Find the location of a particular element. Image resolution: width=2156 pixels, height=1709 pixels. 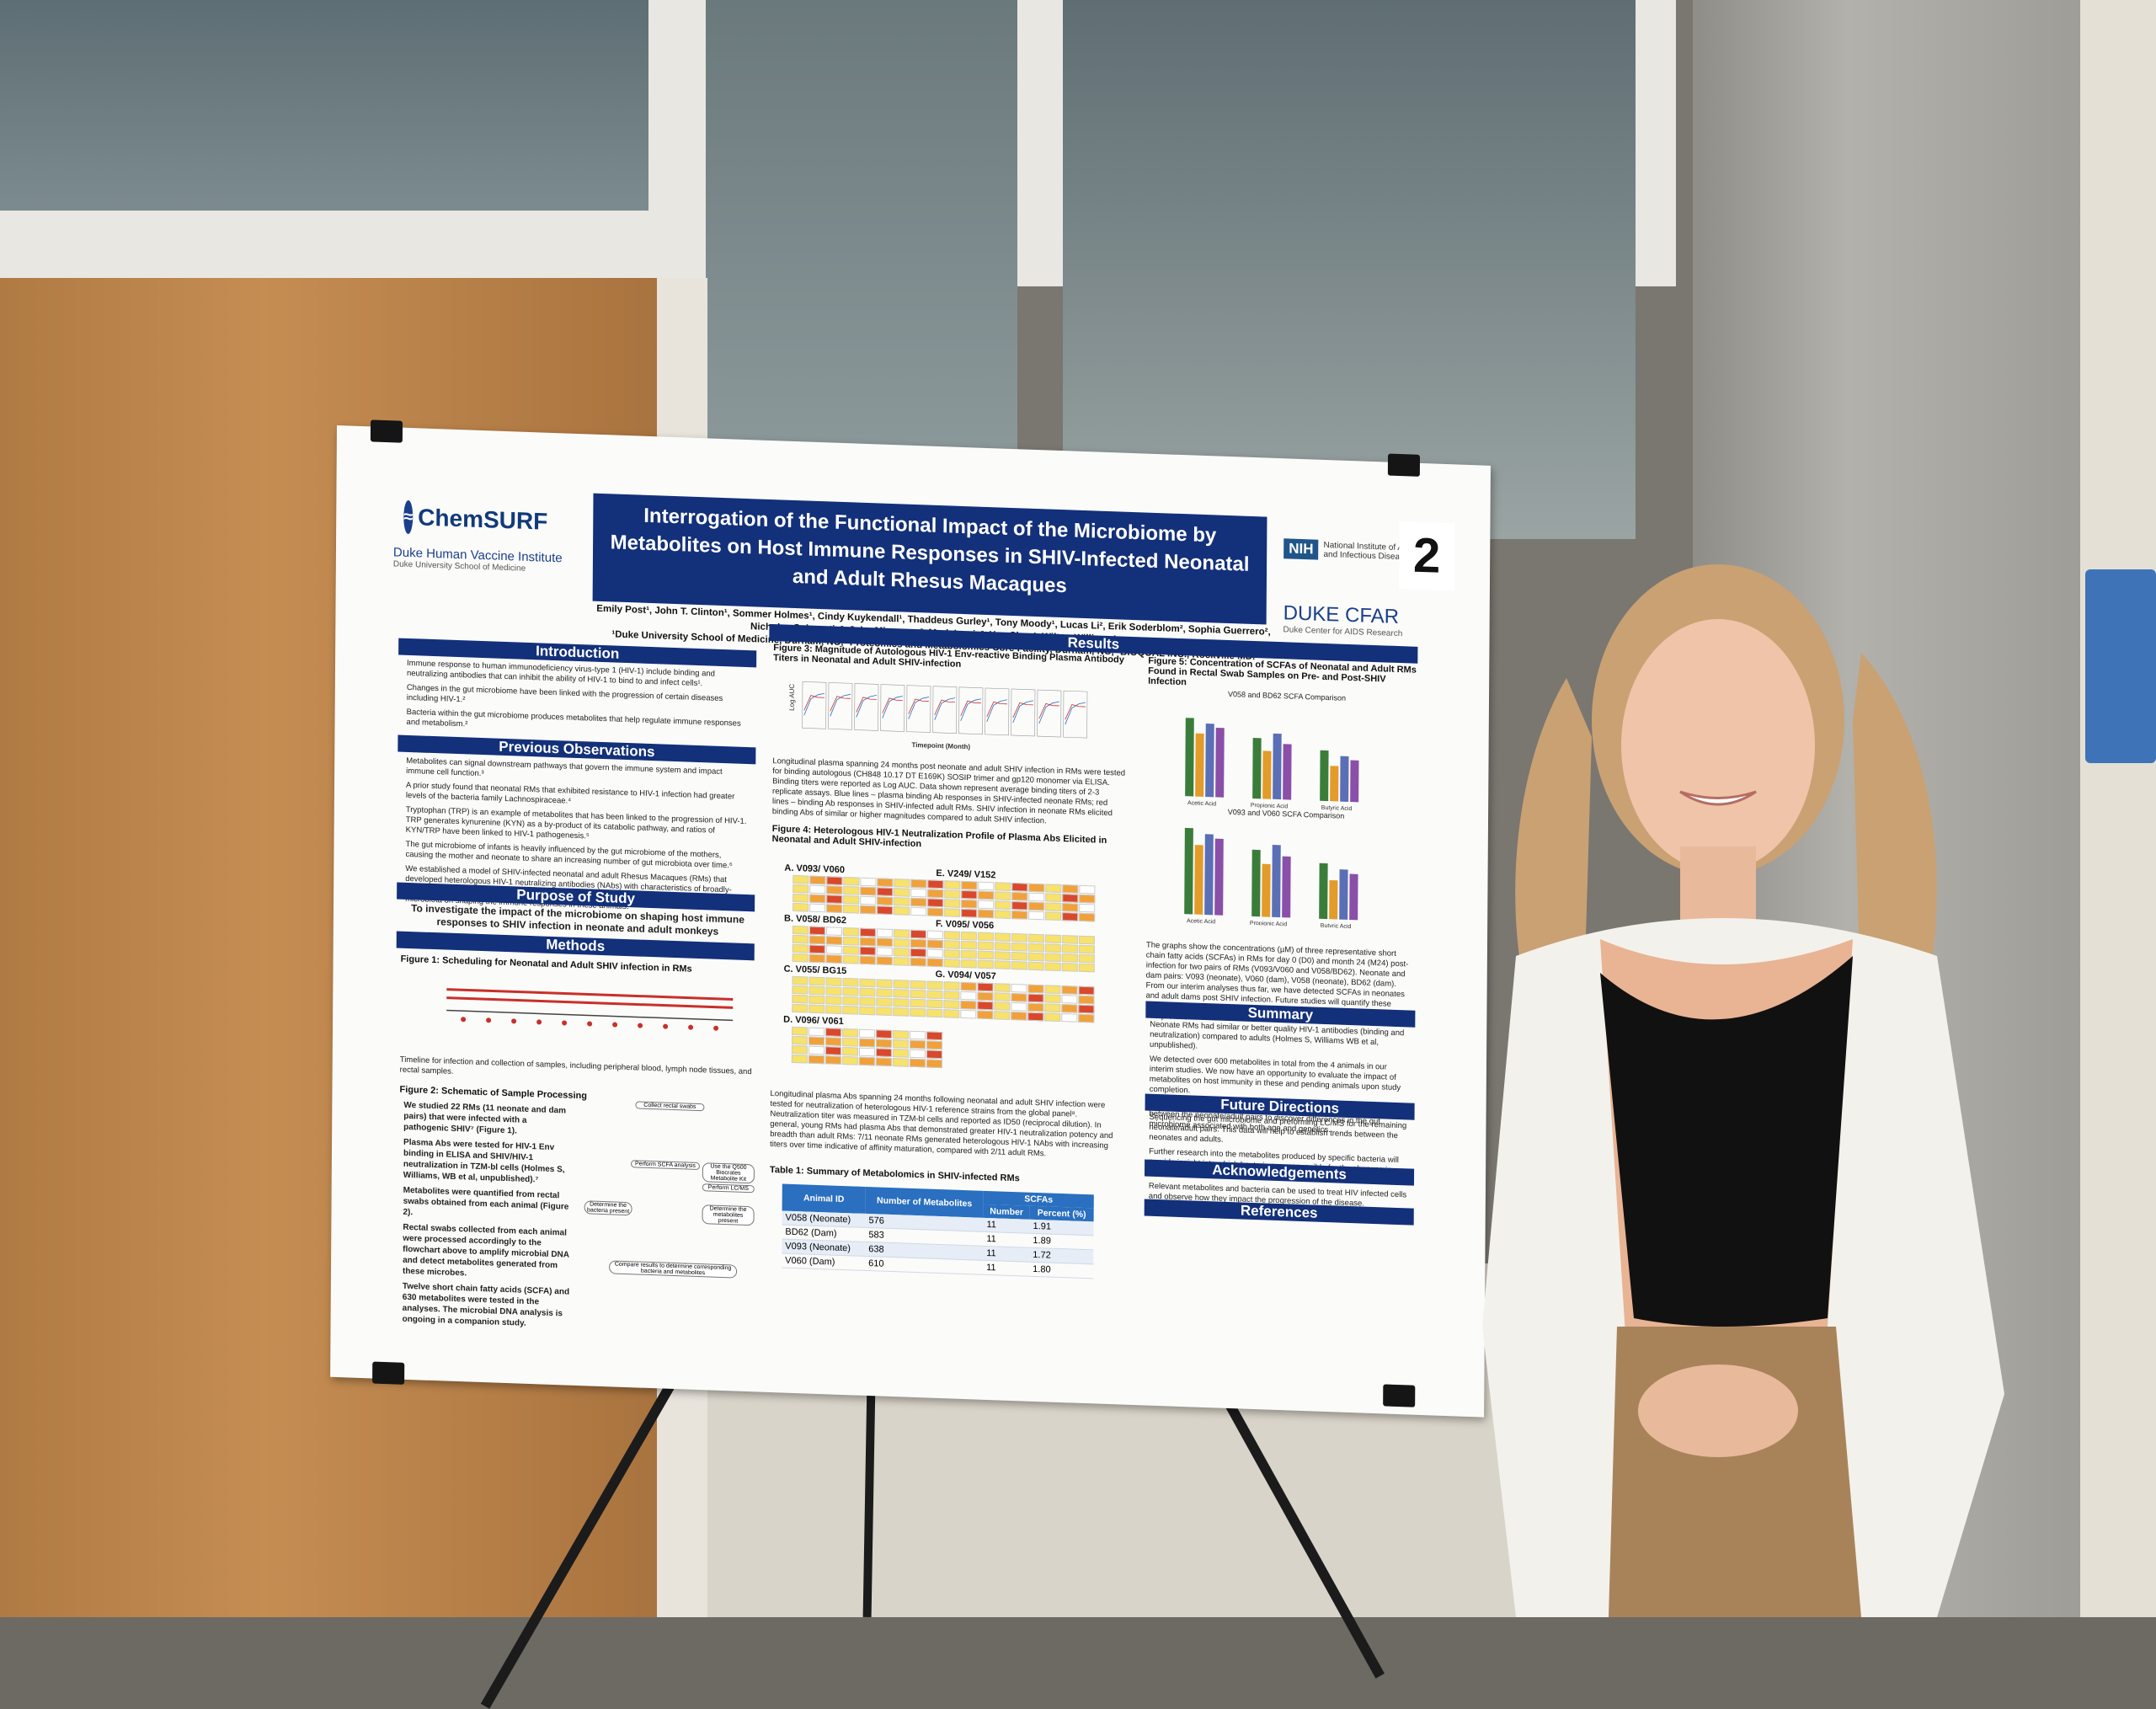

table-header-row: Animal ID Number of Metabolites SCFAs is located at coordinates (938, 1200).